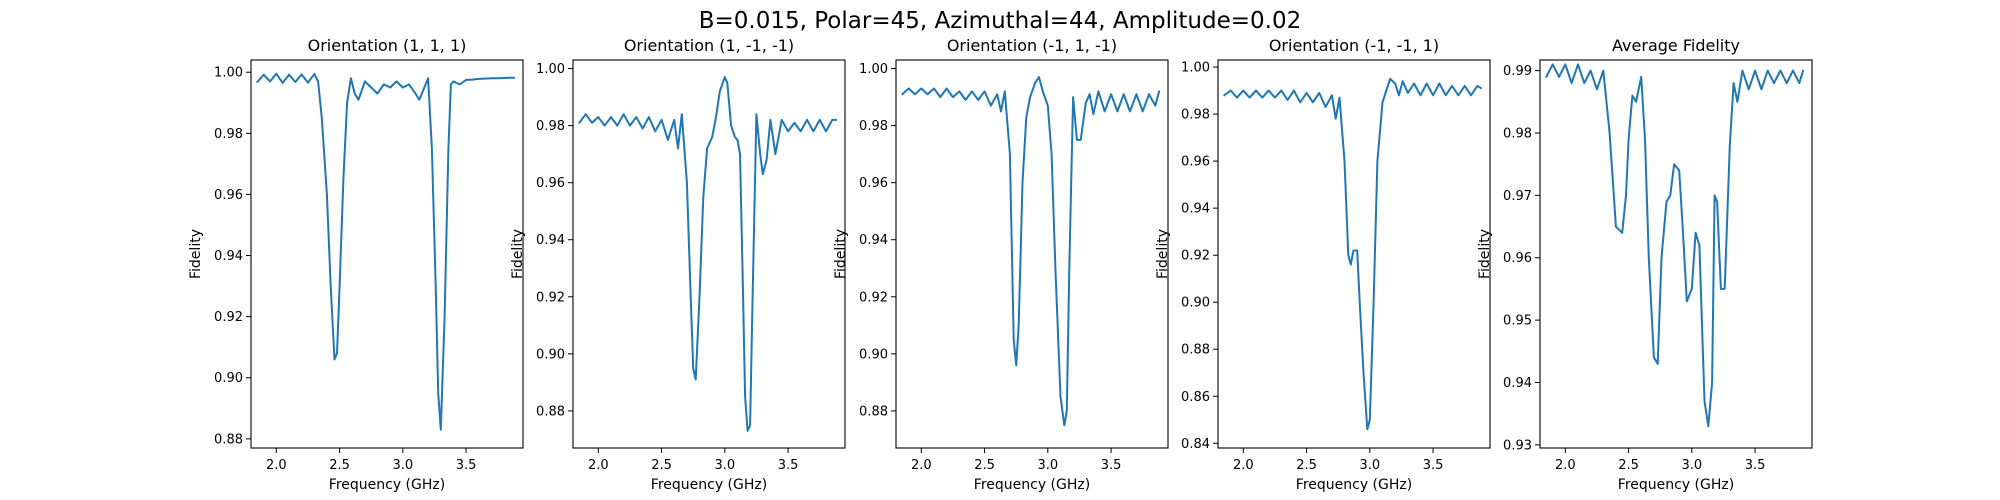 This screenshot has height=500, width=2000. I want to click on y-tick-label: 0.95, so click(1517, 321).